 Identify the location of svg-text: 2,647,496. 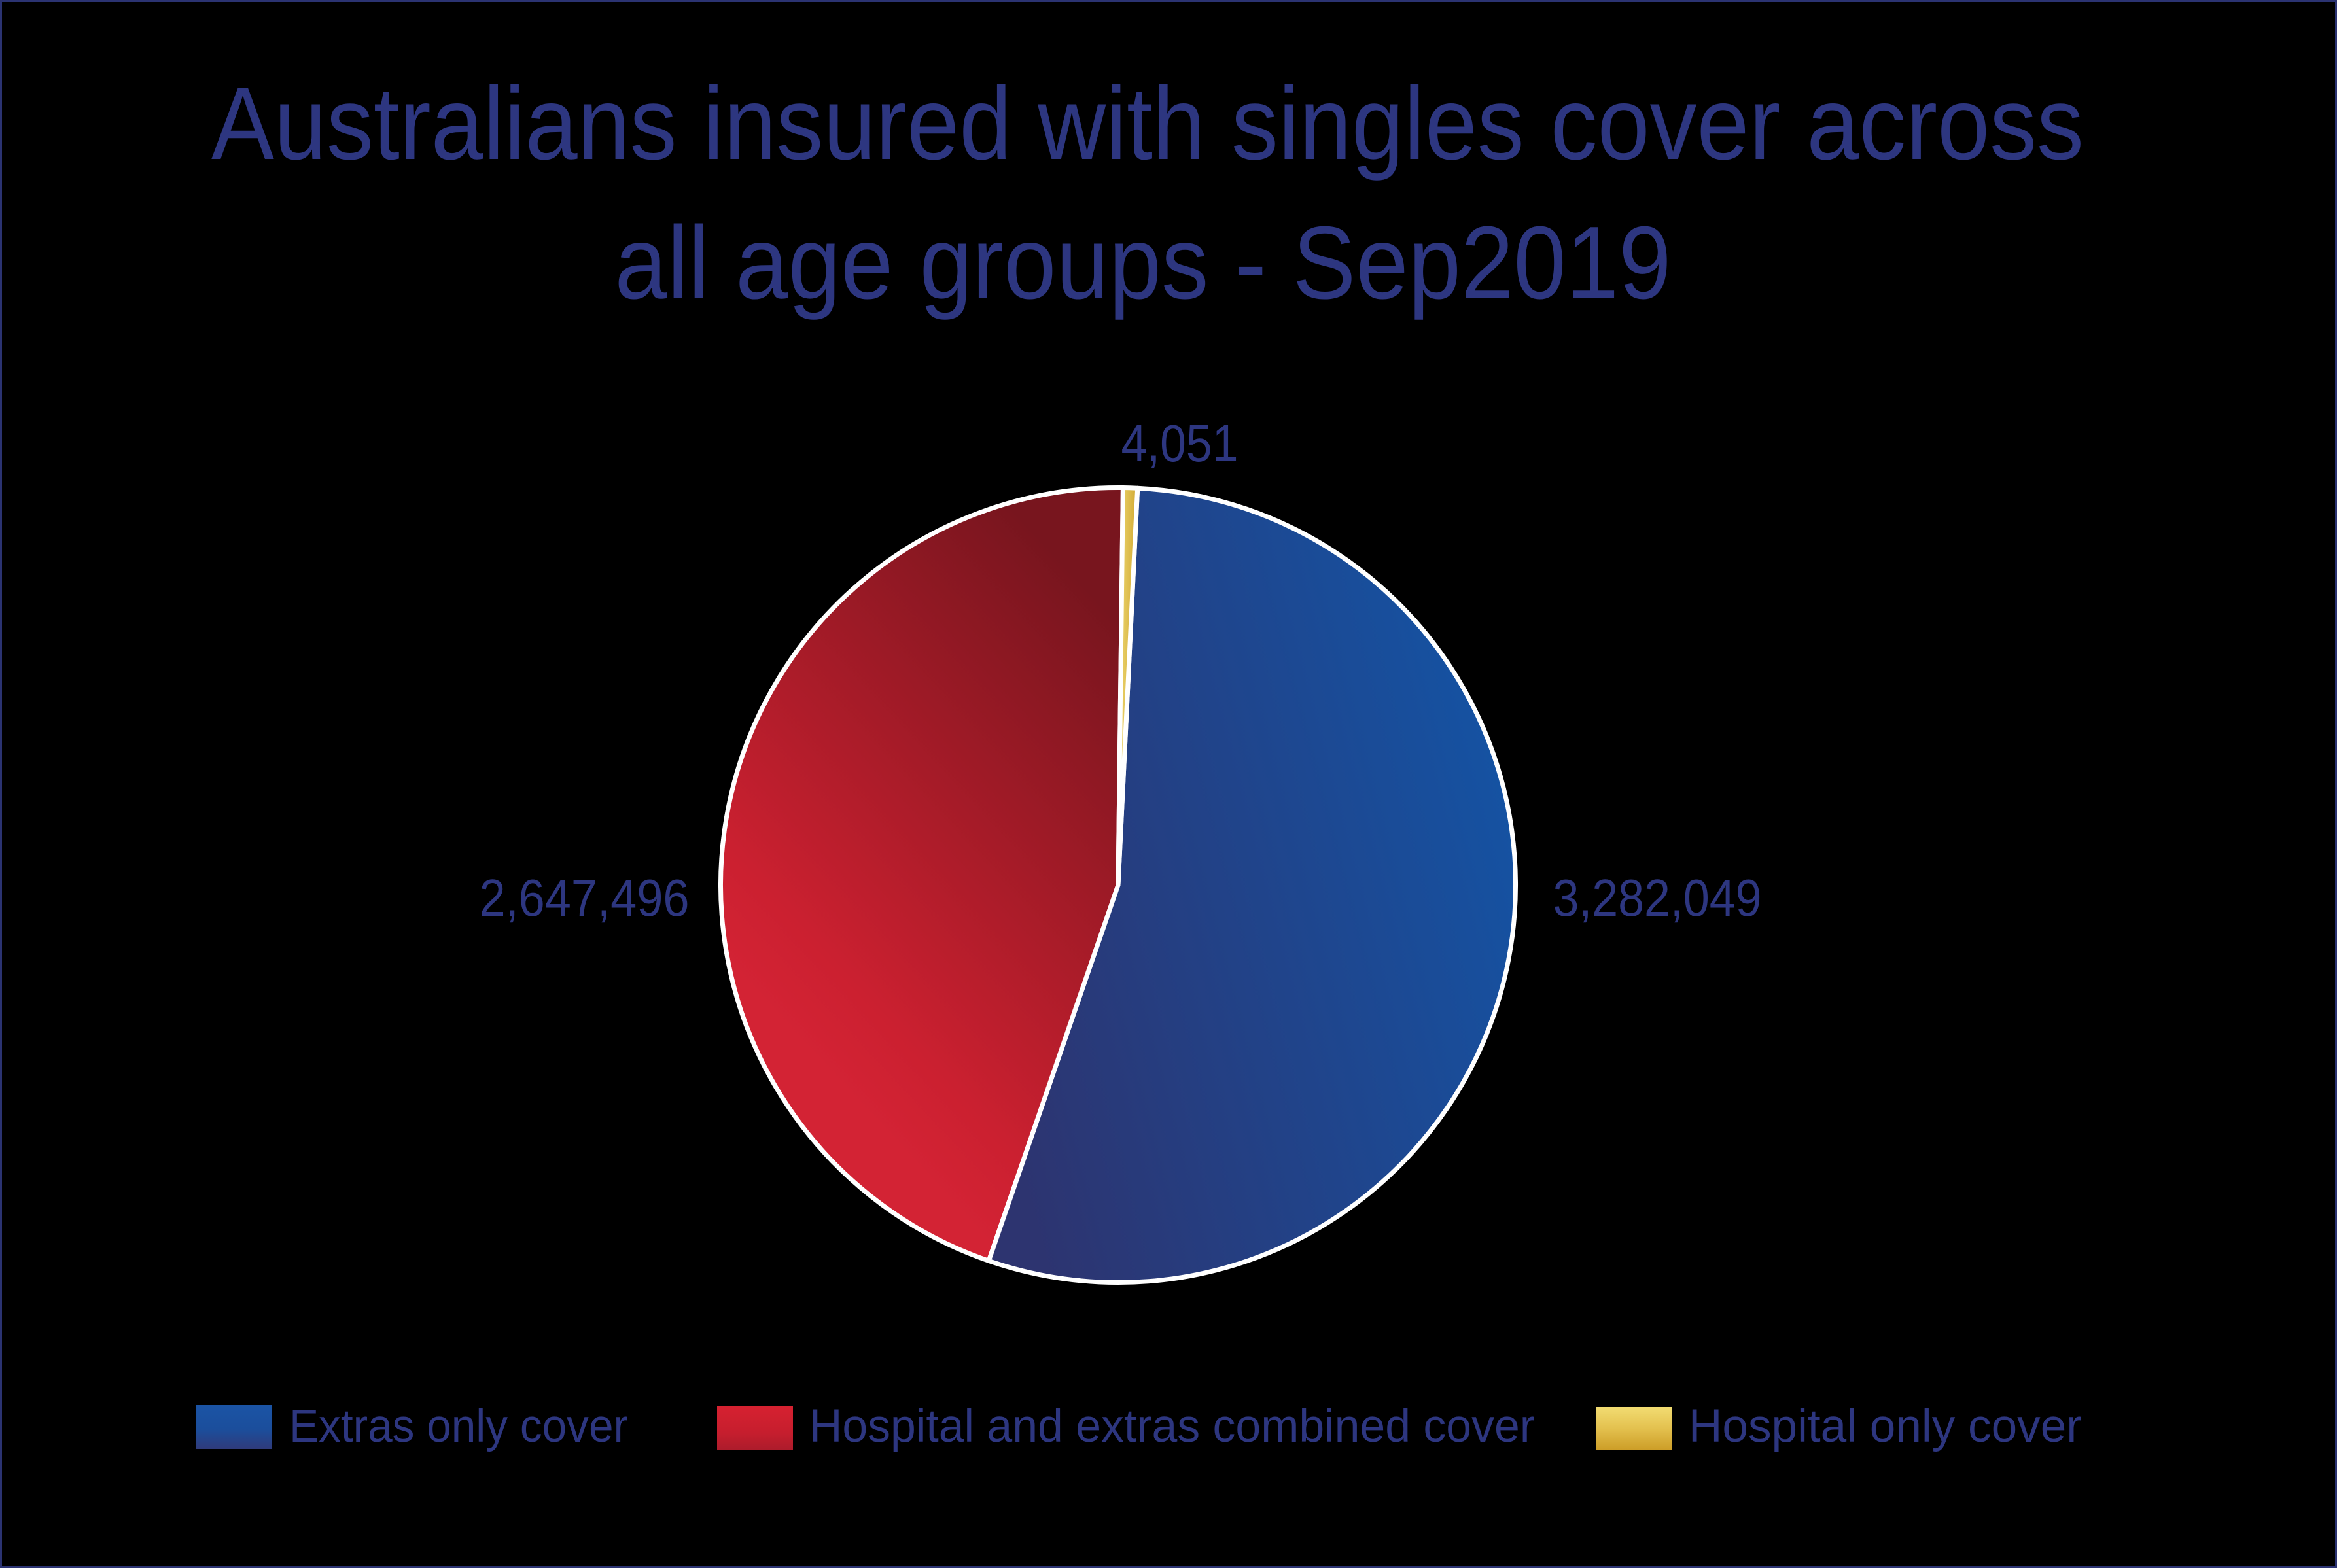
(585, 898).